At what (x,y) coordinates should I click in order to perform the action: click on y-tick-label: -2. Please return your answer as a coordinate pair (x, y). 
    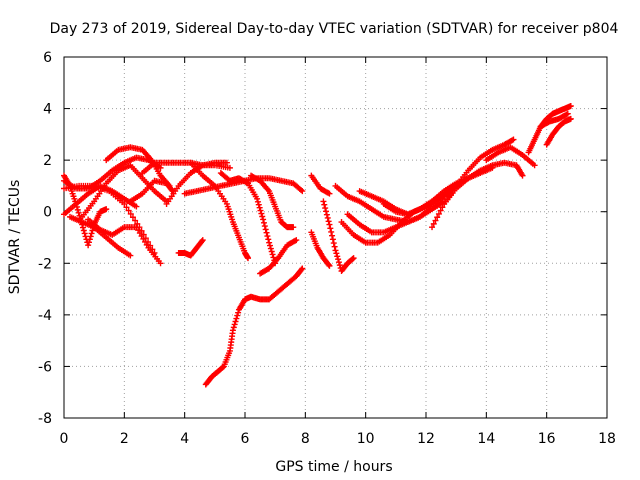
    Looking at the image, I should click on (45, 264).